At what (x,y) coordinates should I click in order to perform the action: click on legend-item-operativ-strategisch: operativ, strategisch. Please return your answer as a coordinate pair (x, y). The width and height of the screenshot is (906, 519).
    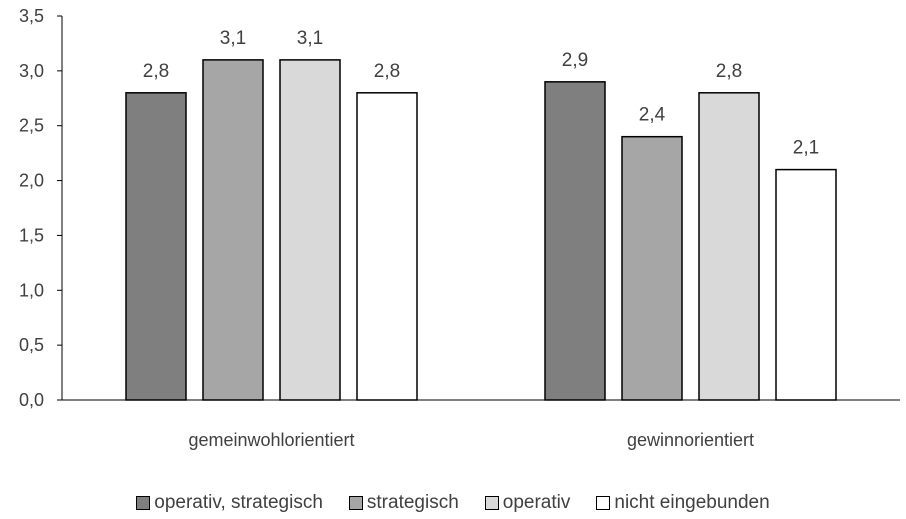
    Looking at the image, I should click on (229, 503).